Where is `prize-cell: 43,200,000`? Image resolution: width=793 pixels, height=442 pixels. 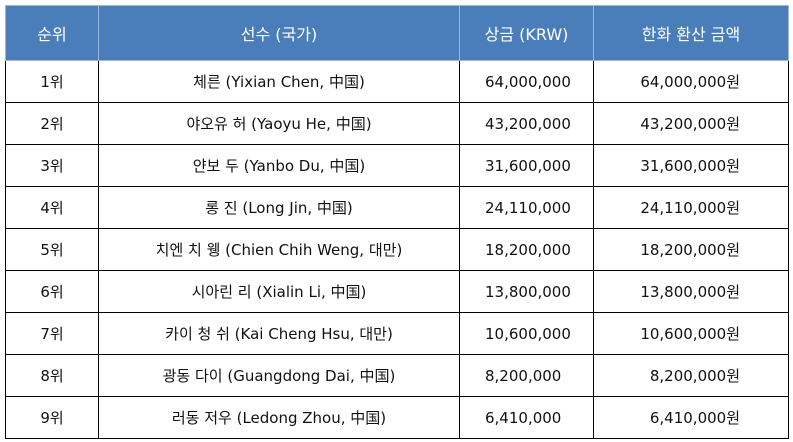
prize-cell: 43,200,000 is located at coordinates (526, 123).